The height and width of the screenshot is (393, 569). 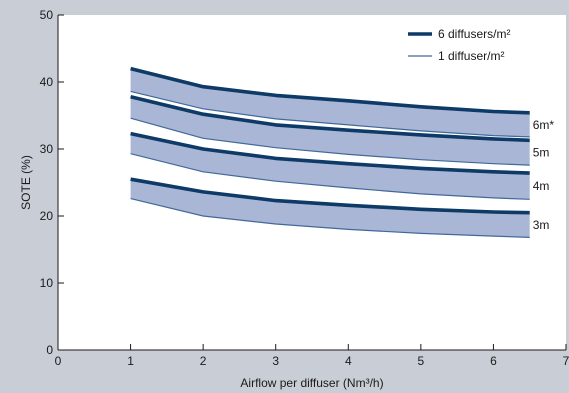 I want to click on x-tick-label: 1, so click(x=130, y=361).